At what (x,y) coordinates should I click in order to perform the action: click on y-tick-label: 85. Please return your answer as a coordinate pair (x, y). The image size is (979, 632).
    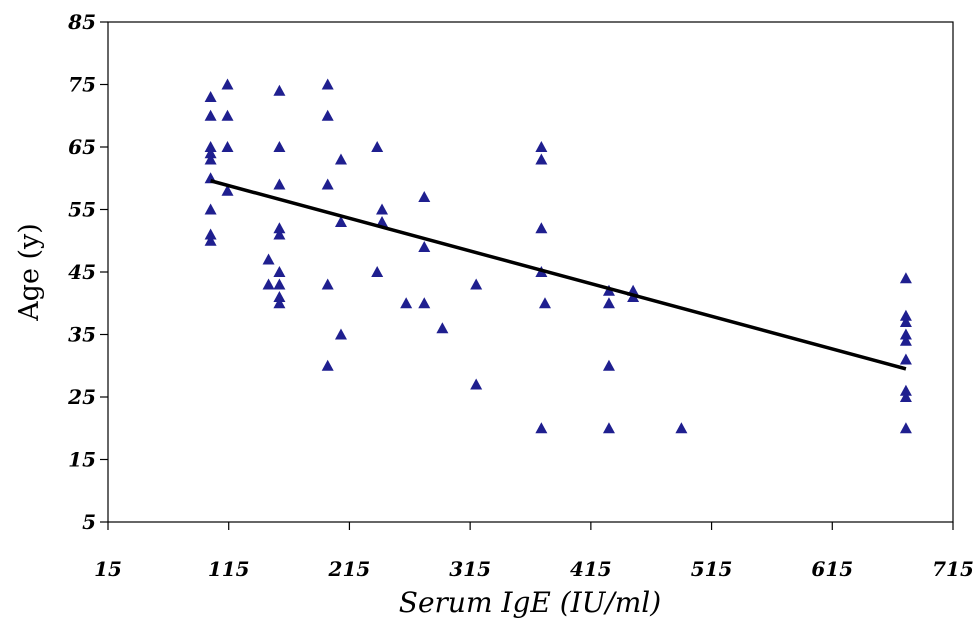
    Looking at the image, I should click on (81, 22).